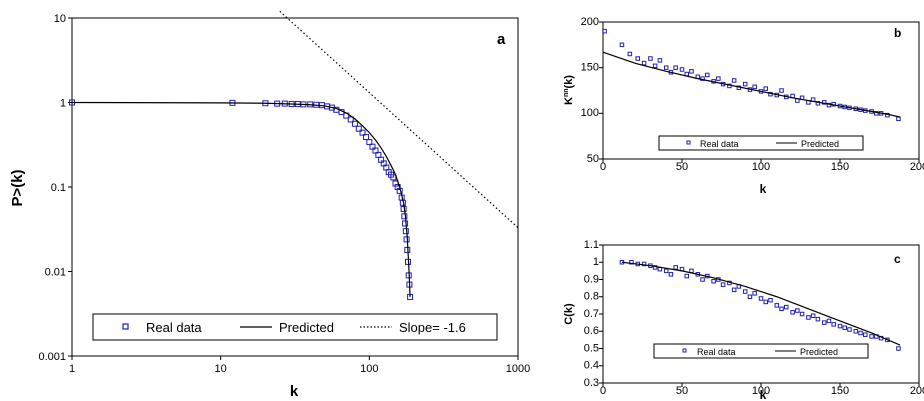  Describe the element at coordinates (569, 90) in the screenshot. I see `panel-b-y-axis-label: Knn(k)` at that location.